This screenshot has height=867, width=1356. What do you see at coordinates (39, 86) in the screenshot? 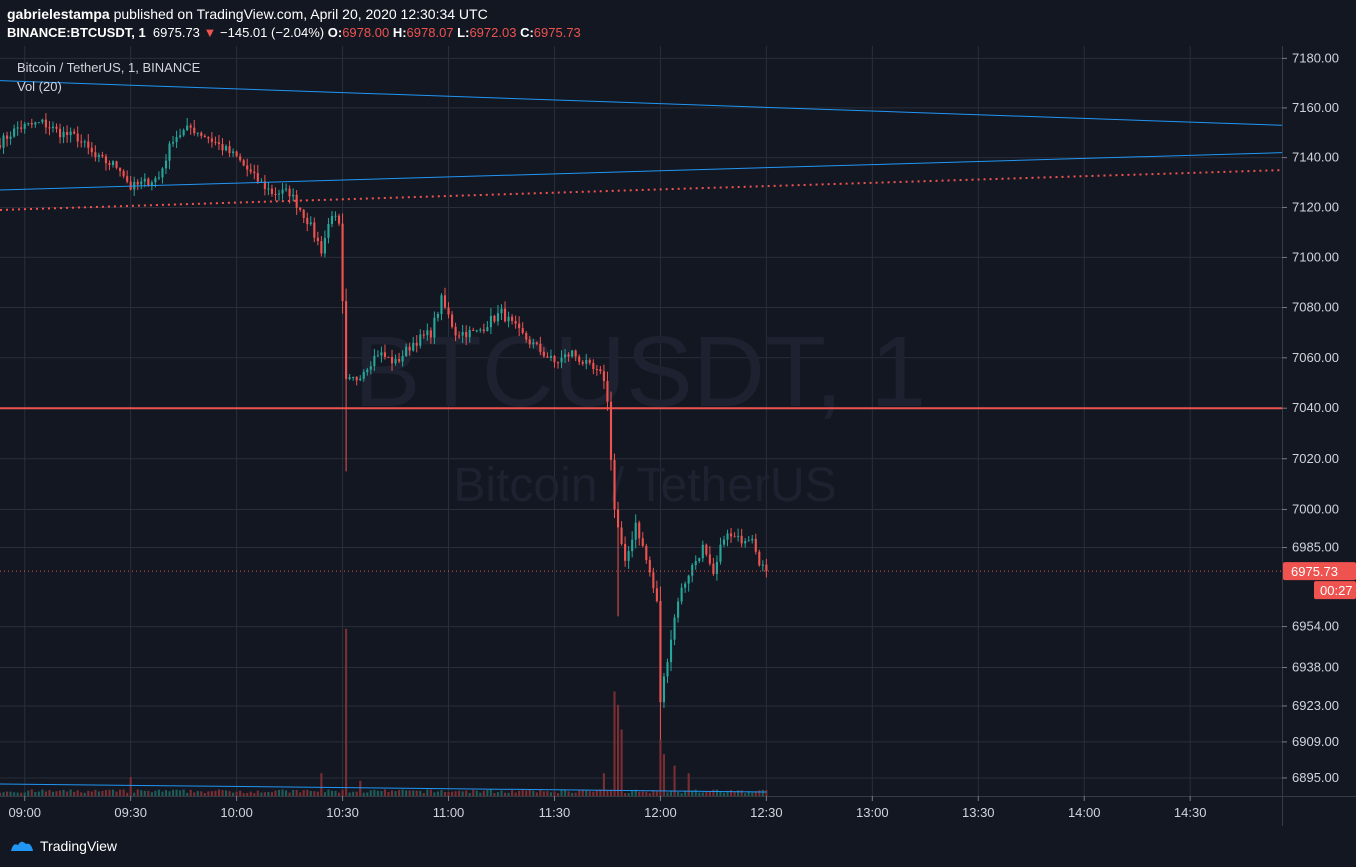
I see `legend-volume: Vol (20)` at bounding box center [39, 86].